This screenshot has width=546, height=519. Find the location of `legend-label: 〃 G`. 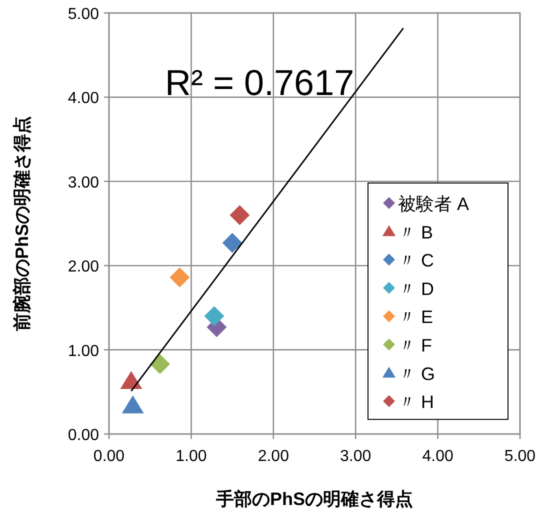

legend-label: 〃 G is located at coordinates (417, 374).